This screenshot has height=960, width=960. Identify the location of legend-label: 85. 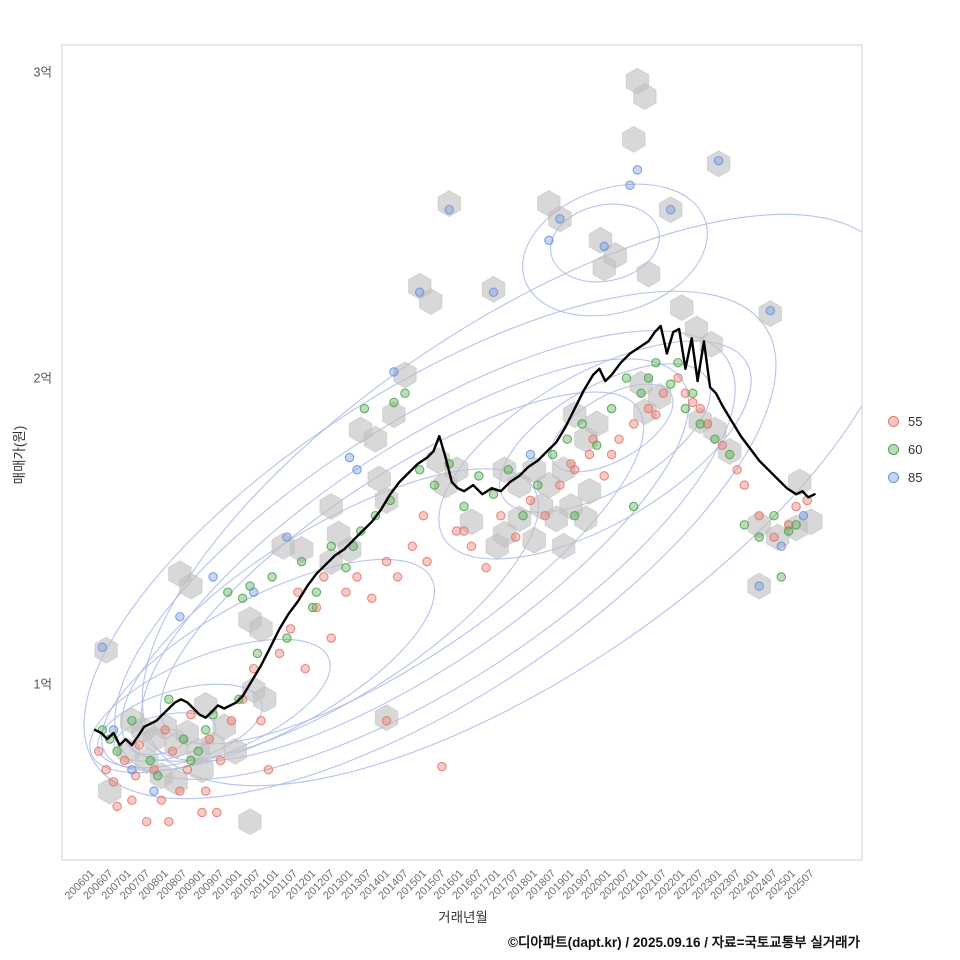
(915, 477).